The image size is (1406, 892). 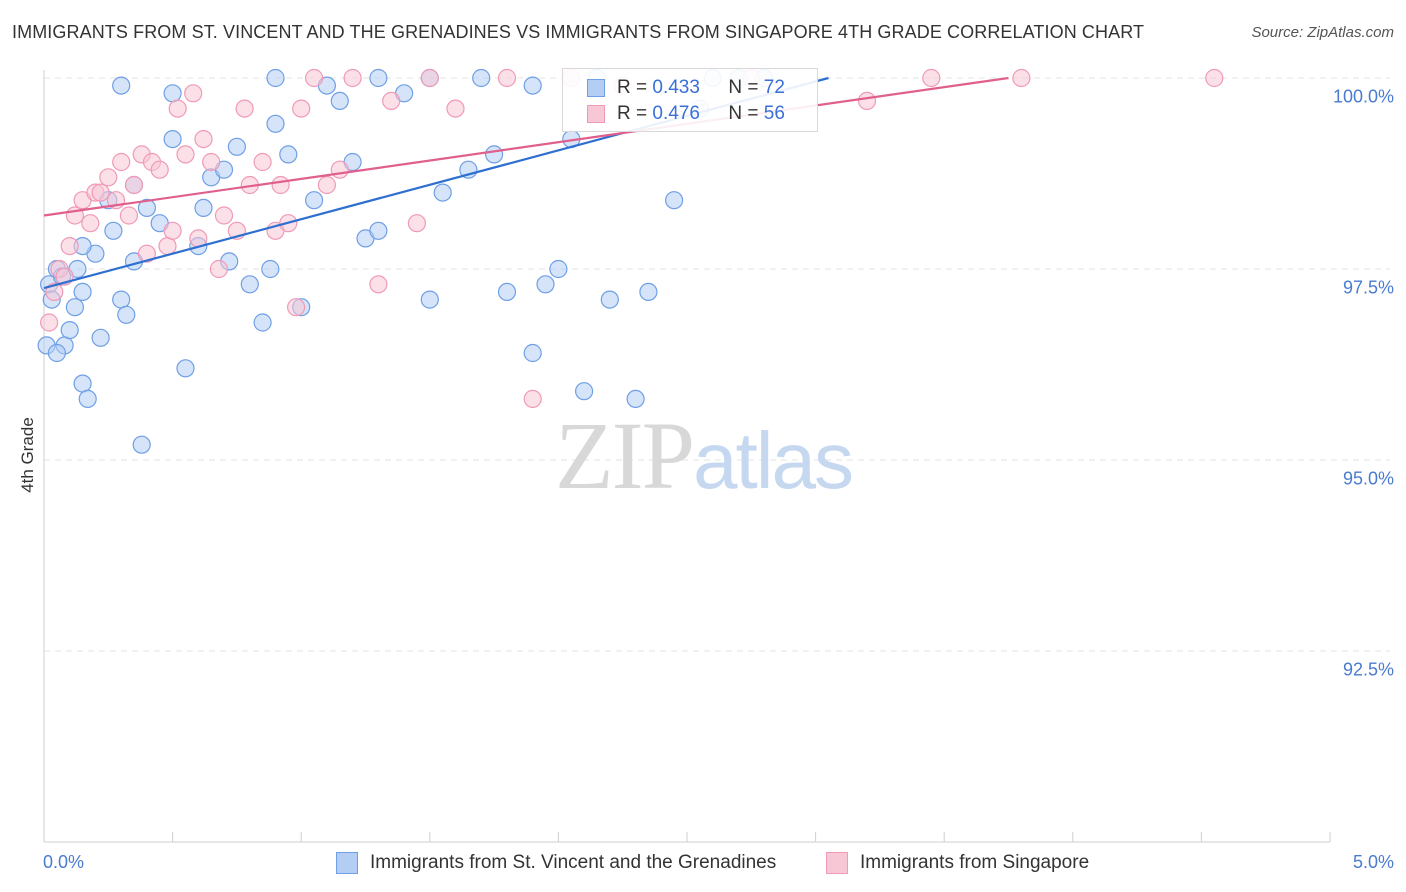 What do you see at coordinates (1368, 287) in the screenshot?
I see `y-tick-label-97-5: 97.5%` at bounding box center [1368, 287].